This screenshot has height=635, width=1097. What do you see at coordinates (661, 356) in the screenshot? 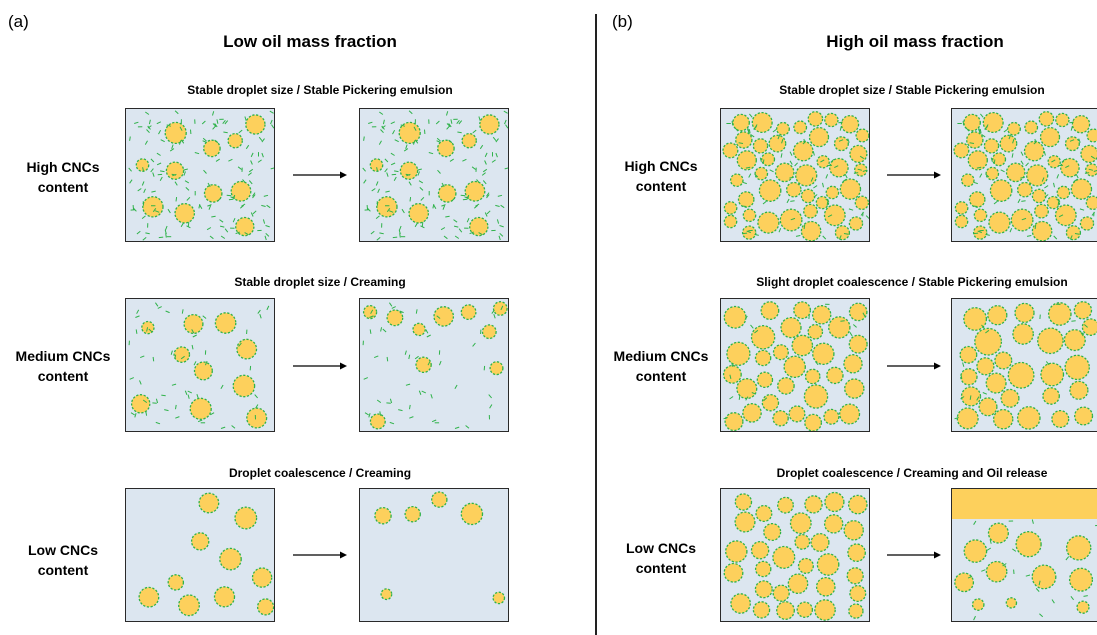
I see `row-label-line1: Medium CNCs` at bounding box center [661, 356].